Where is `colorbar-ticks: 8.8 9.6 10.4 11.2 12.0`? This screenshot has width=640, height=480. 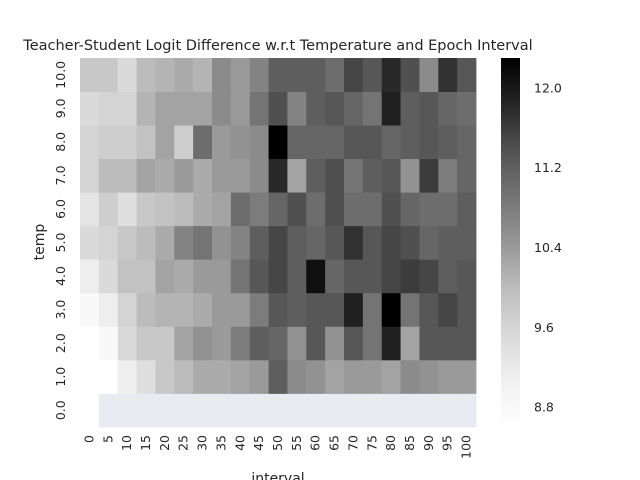
colorbar-ticks: 8.8 9.6 10.4 11.2 12.0 is located at coordinates (548, 247).